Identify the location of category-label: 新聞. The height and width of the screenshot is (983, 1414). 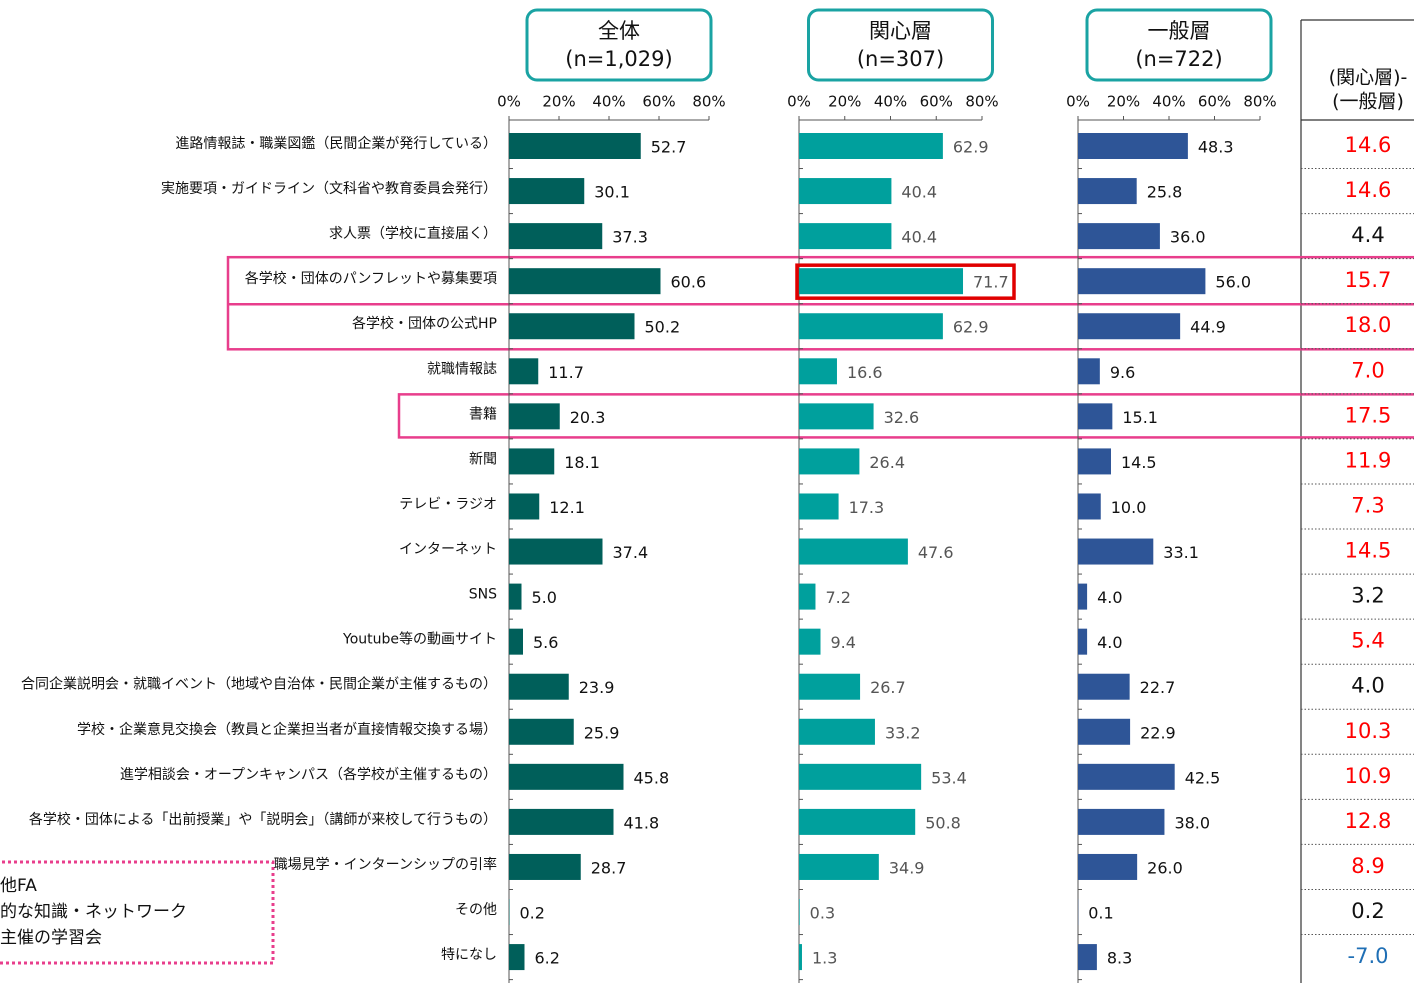
(483, 459).